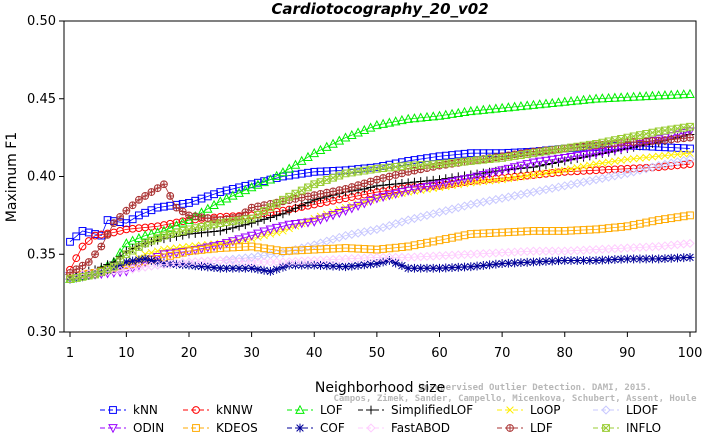  Describe the element at coordinates (218, 410) in the screenshot. I see `legend-item-knnw: kNNW` at that location.